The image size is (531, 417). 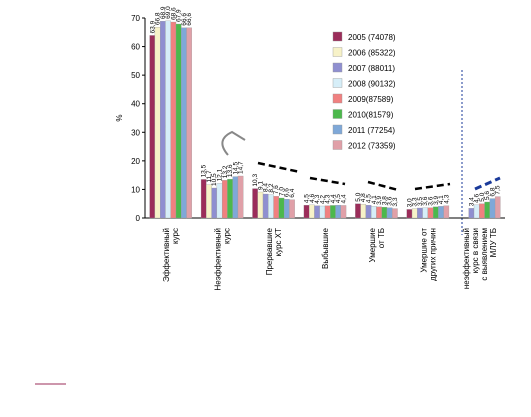 I want to click on value-label: 3,3, so click(x=415, y=201).